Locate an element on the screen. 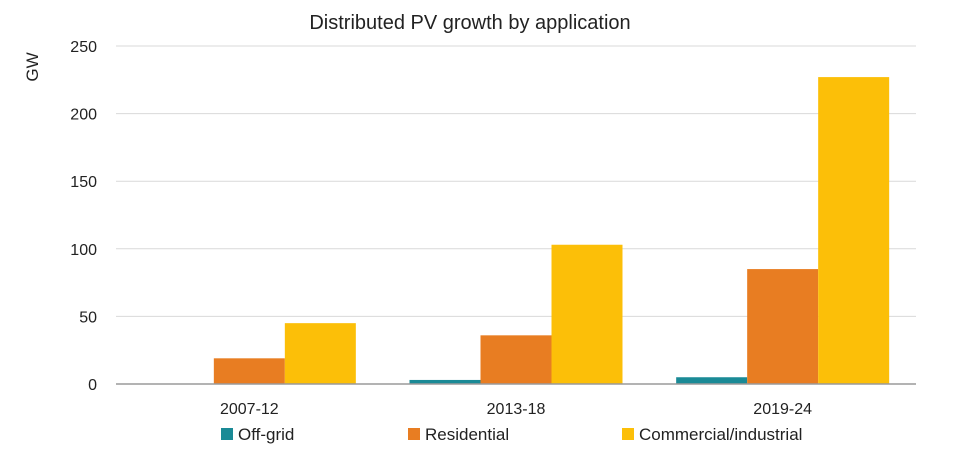 The image size is (974, 460). x-tick-label: 2013-18 is located at coordinates (516, 409).